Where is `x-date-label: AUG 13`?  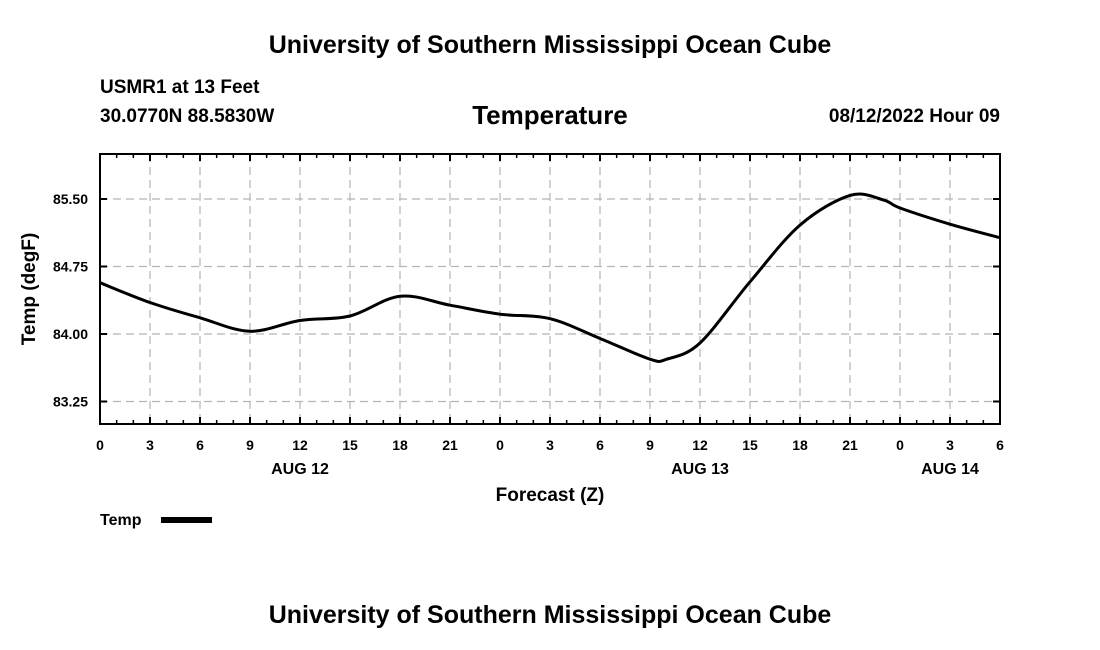 x-date-label: AUG 13 is located at coordinates (700, 469).